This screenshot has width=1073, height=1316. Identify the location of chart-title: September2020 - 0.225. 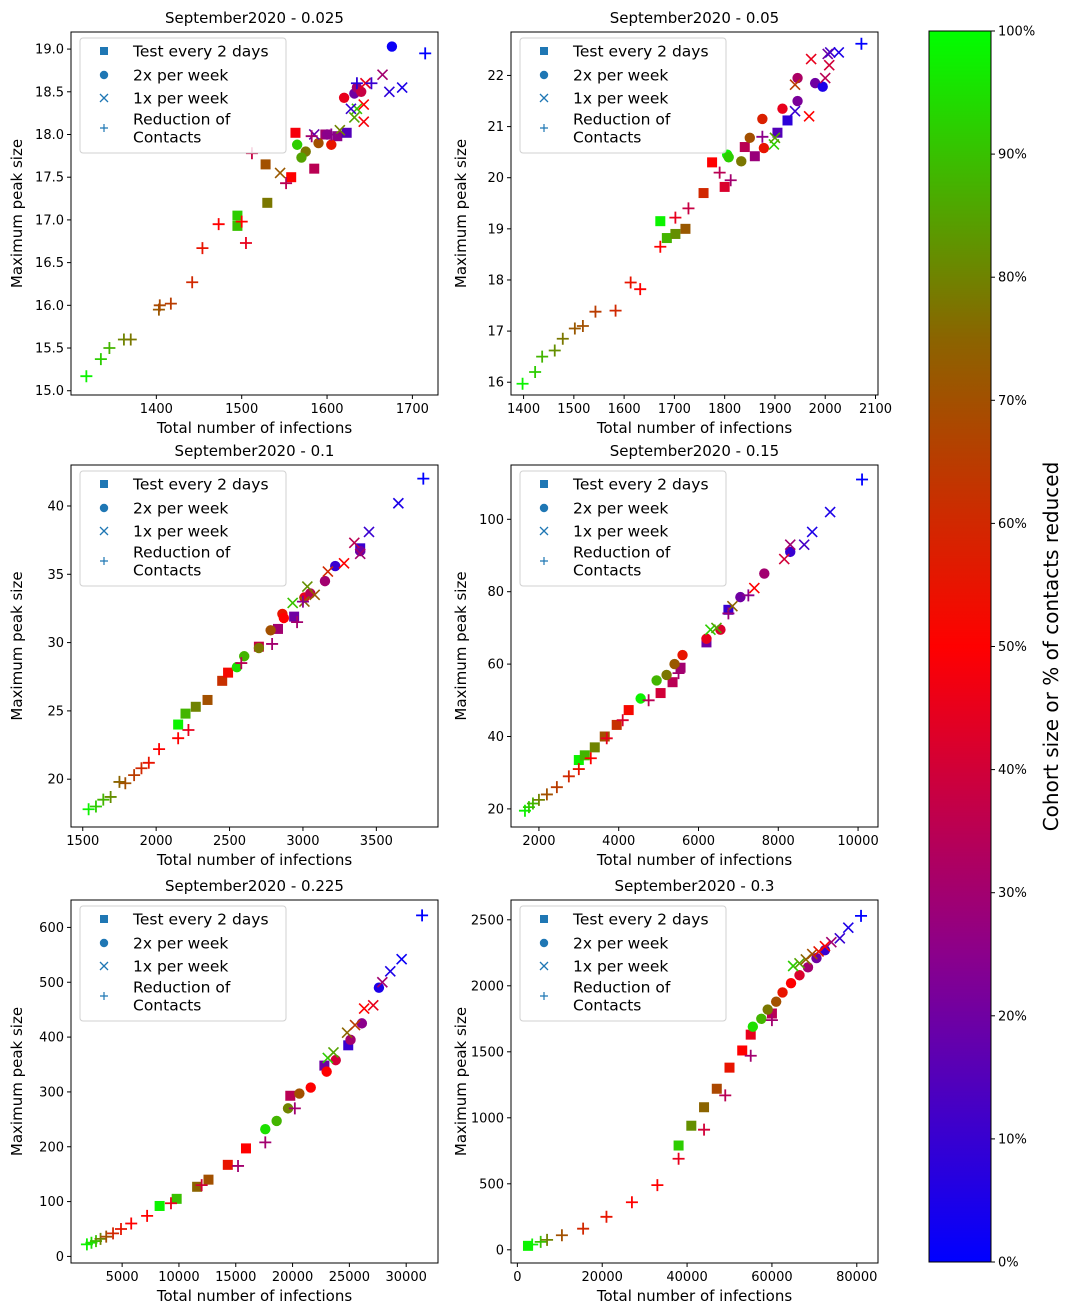
(254, 886).